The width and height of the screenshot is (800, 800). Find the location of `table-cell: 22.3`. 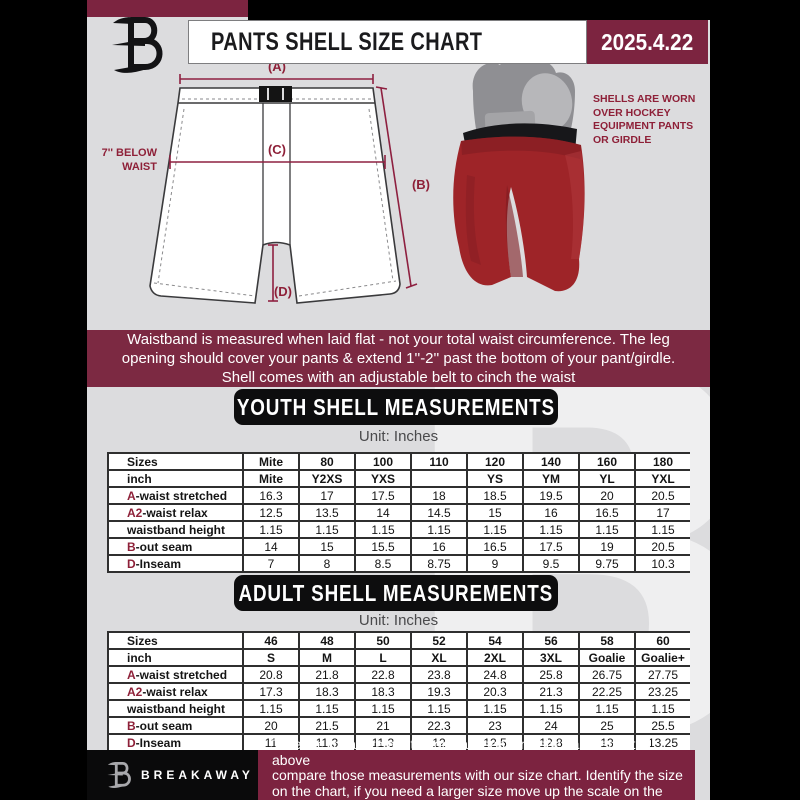

table-cell: 22.3 is located at coordinates (438, 725).